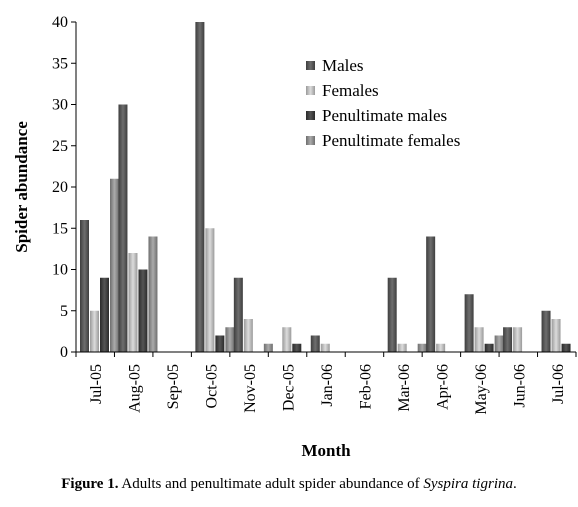 Image resolution: width=578 pixels, height=507 pixels. Describe the element at coordinates (60, 187) in the screenshot. I see `y-tick-label: 20` at that location.